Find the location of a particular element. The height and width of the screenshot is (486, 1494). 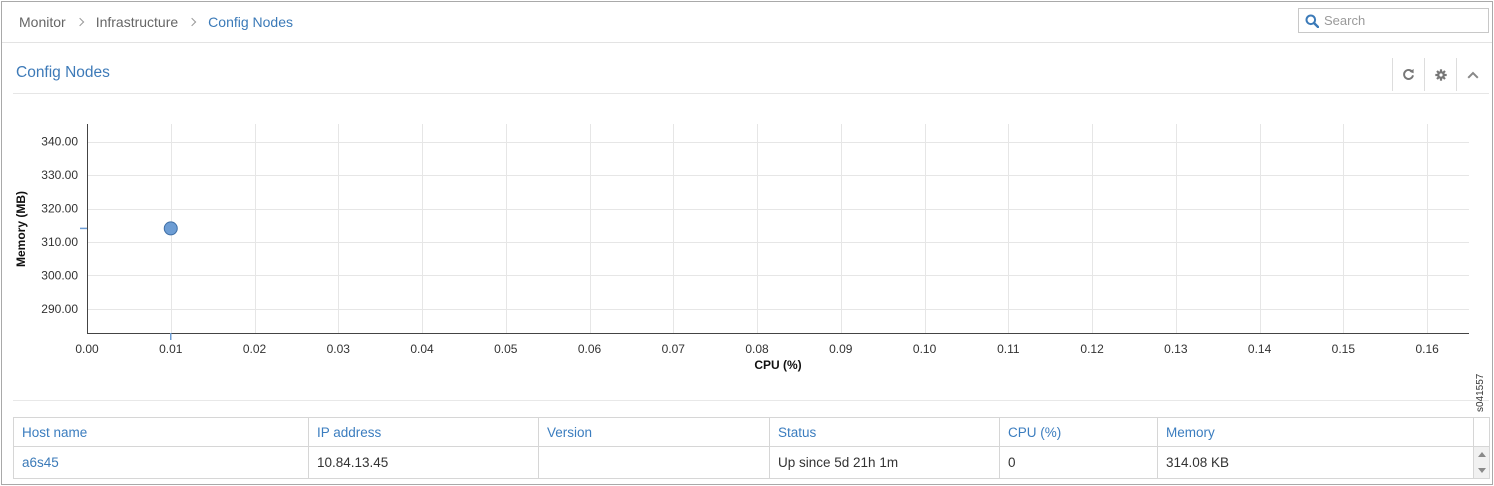

x-tick-label: 0.14 is located at coordinates (1260, 349).